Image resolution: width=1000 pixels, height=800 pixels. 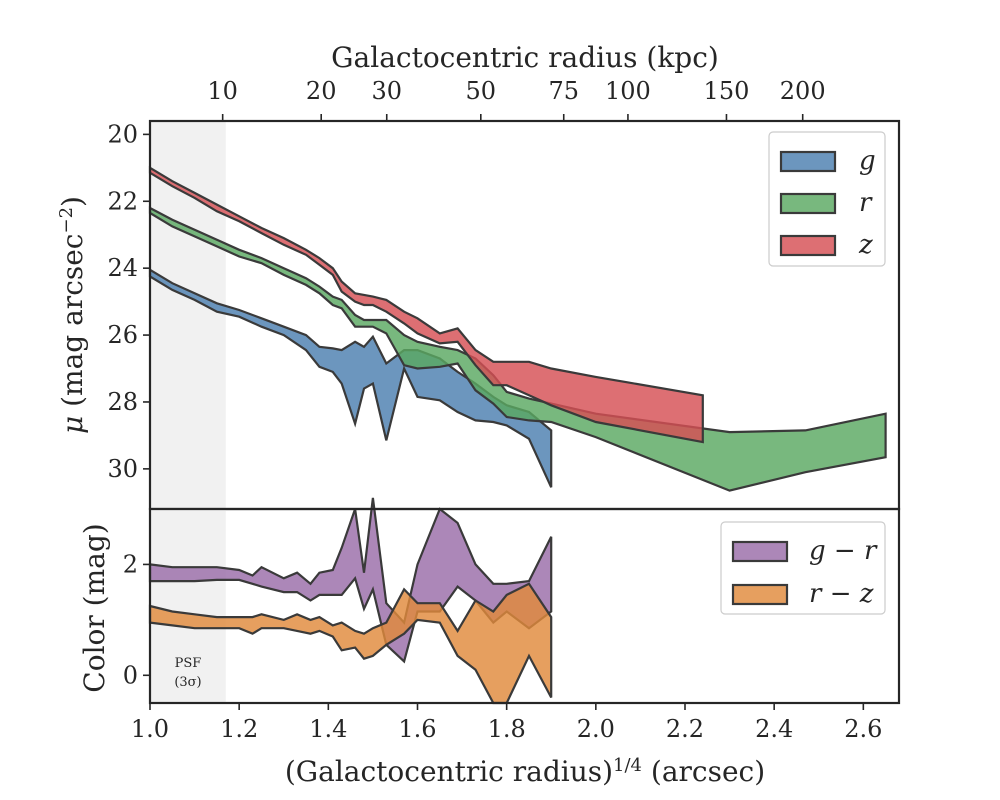 What do you see at coordinates (507, 729) in the screenshot?
I see `x-tick-label: 1.8` at bounding box center [507, 729].